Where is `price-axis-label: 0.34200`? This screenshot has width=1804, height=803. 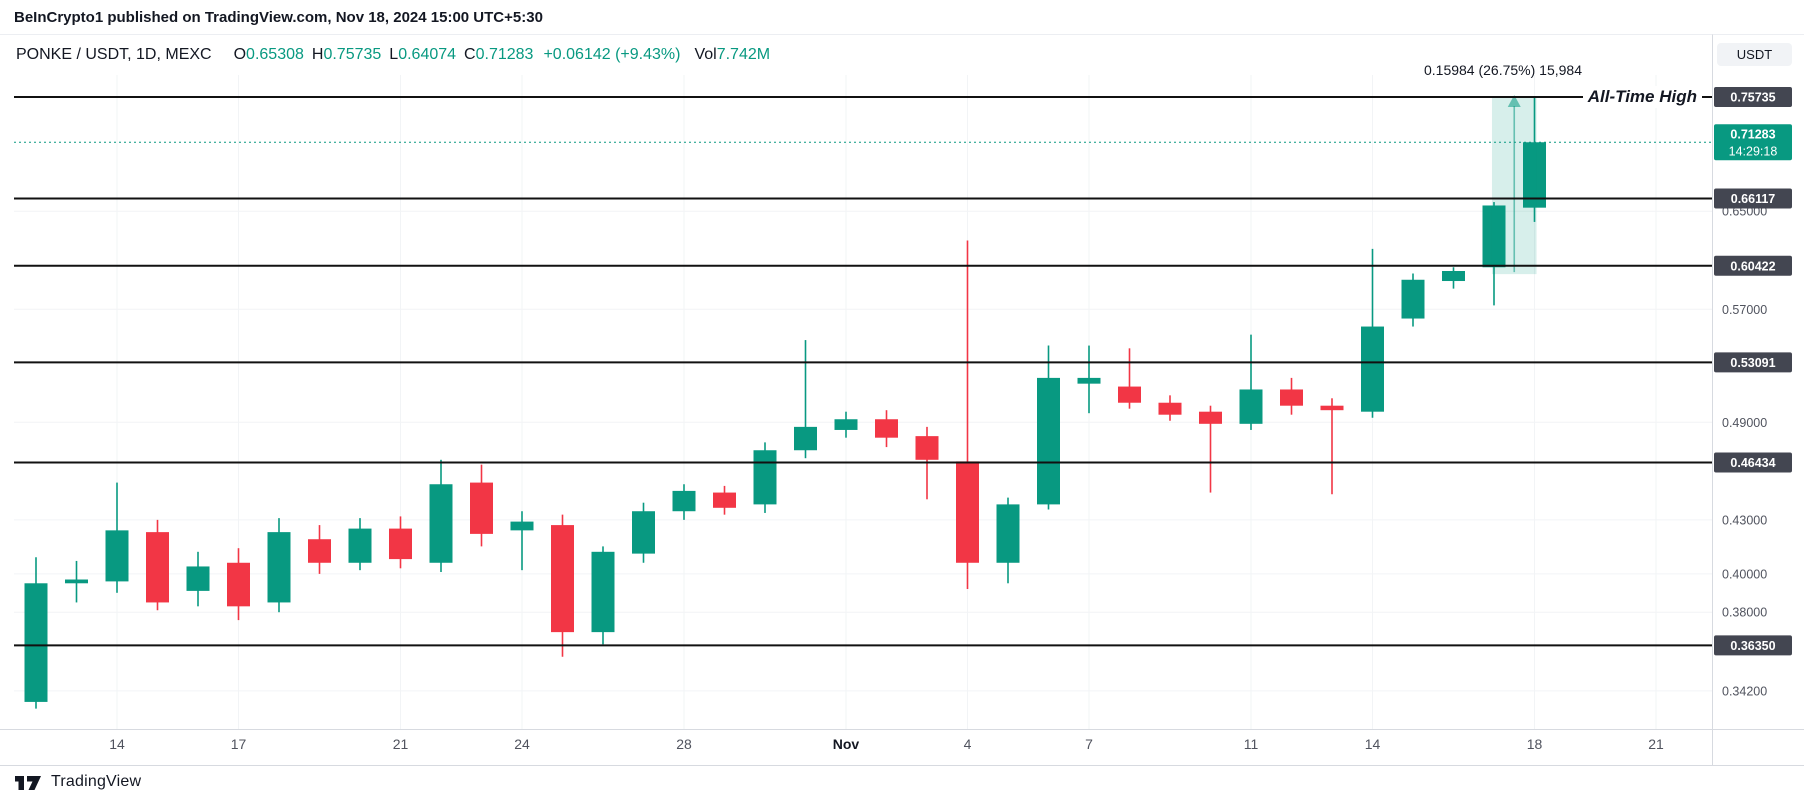 price-axis-label: 0.34200 is located at coordinates (1744, 691).